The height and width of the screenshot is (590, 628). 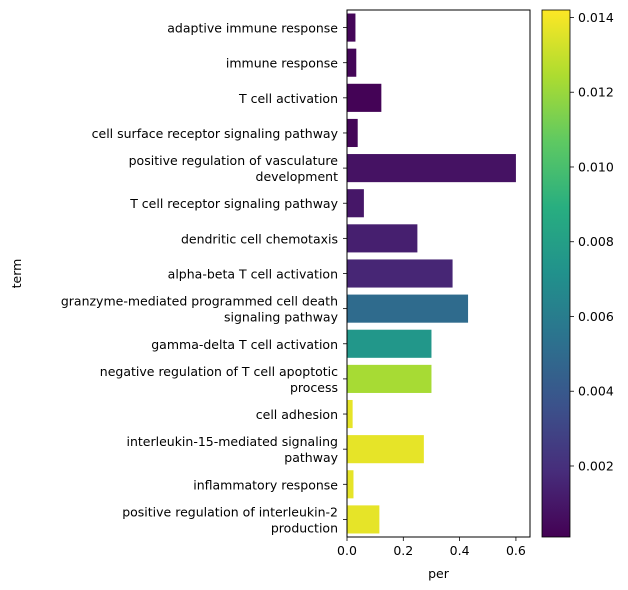 I want to click on colorbar-tick-label: 0.014, so click(x=596, y=17).